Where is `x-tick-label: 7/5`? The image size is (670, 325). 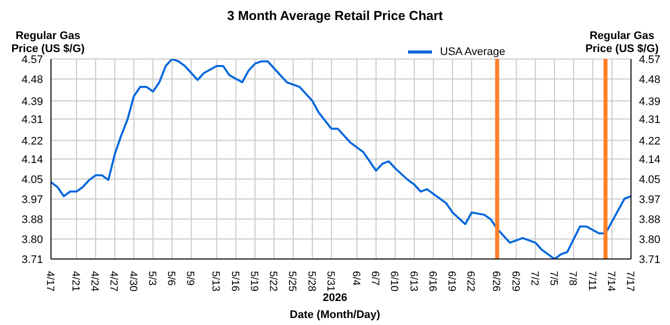
x-tick-label: 7/5 is located at coordinates (554, 278).